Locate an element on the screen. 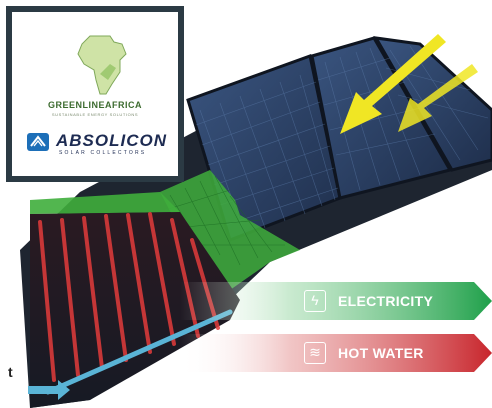  cold-manifold is located at coordinates (139, 352).